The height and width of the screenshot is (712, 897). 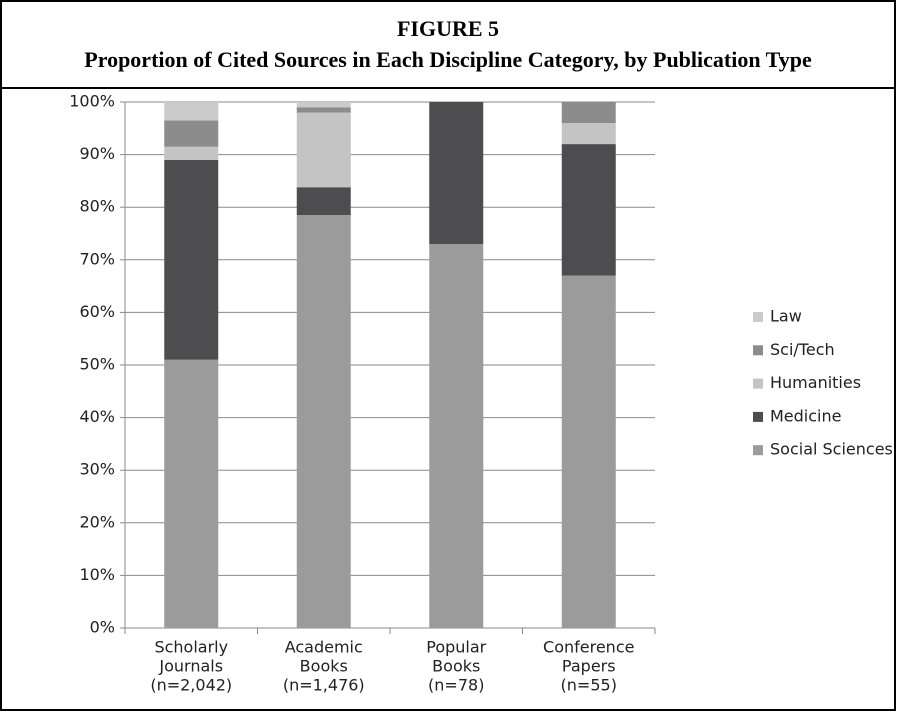 What do you see at coordinates (786, 316) in the screenshot?
I see `legend-label: Law` at bounding box center [786, 316].